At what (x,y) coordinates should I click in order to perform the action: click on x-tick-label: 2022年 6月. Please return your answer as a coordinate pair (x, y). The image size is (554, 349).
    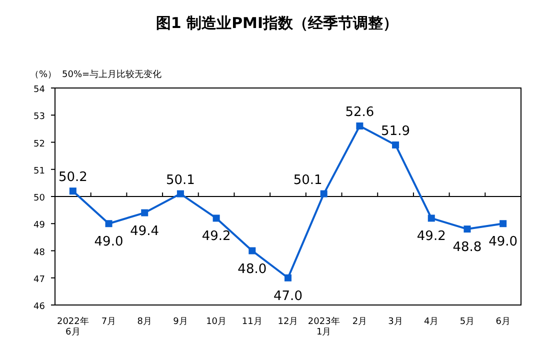
    Looking at the image, I should click on (72, 327).